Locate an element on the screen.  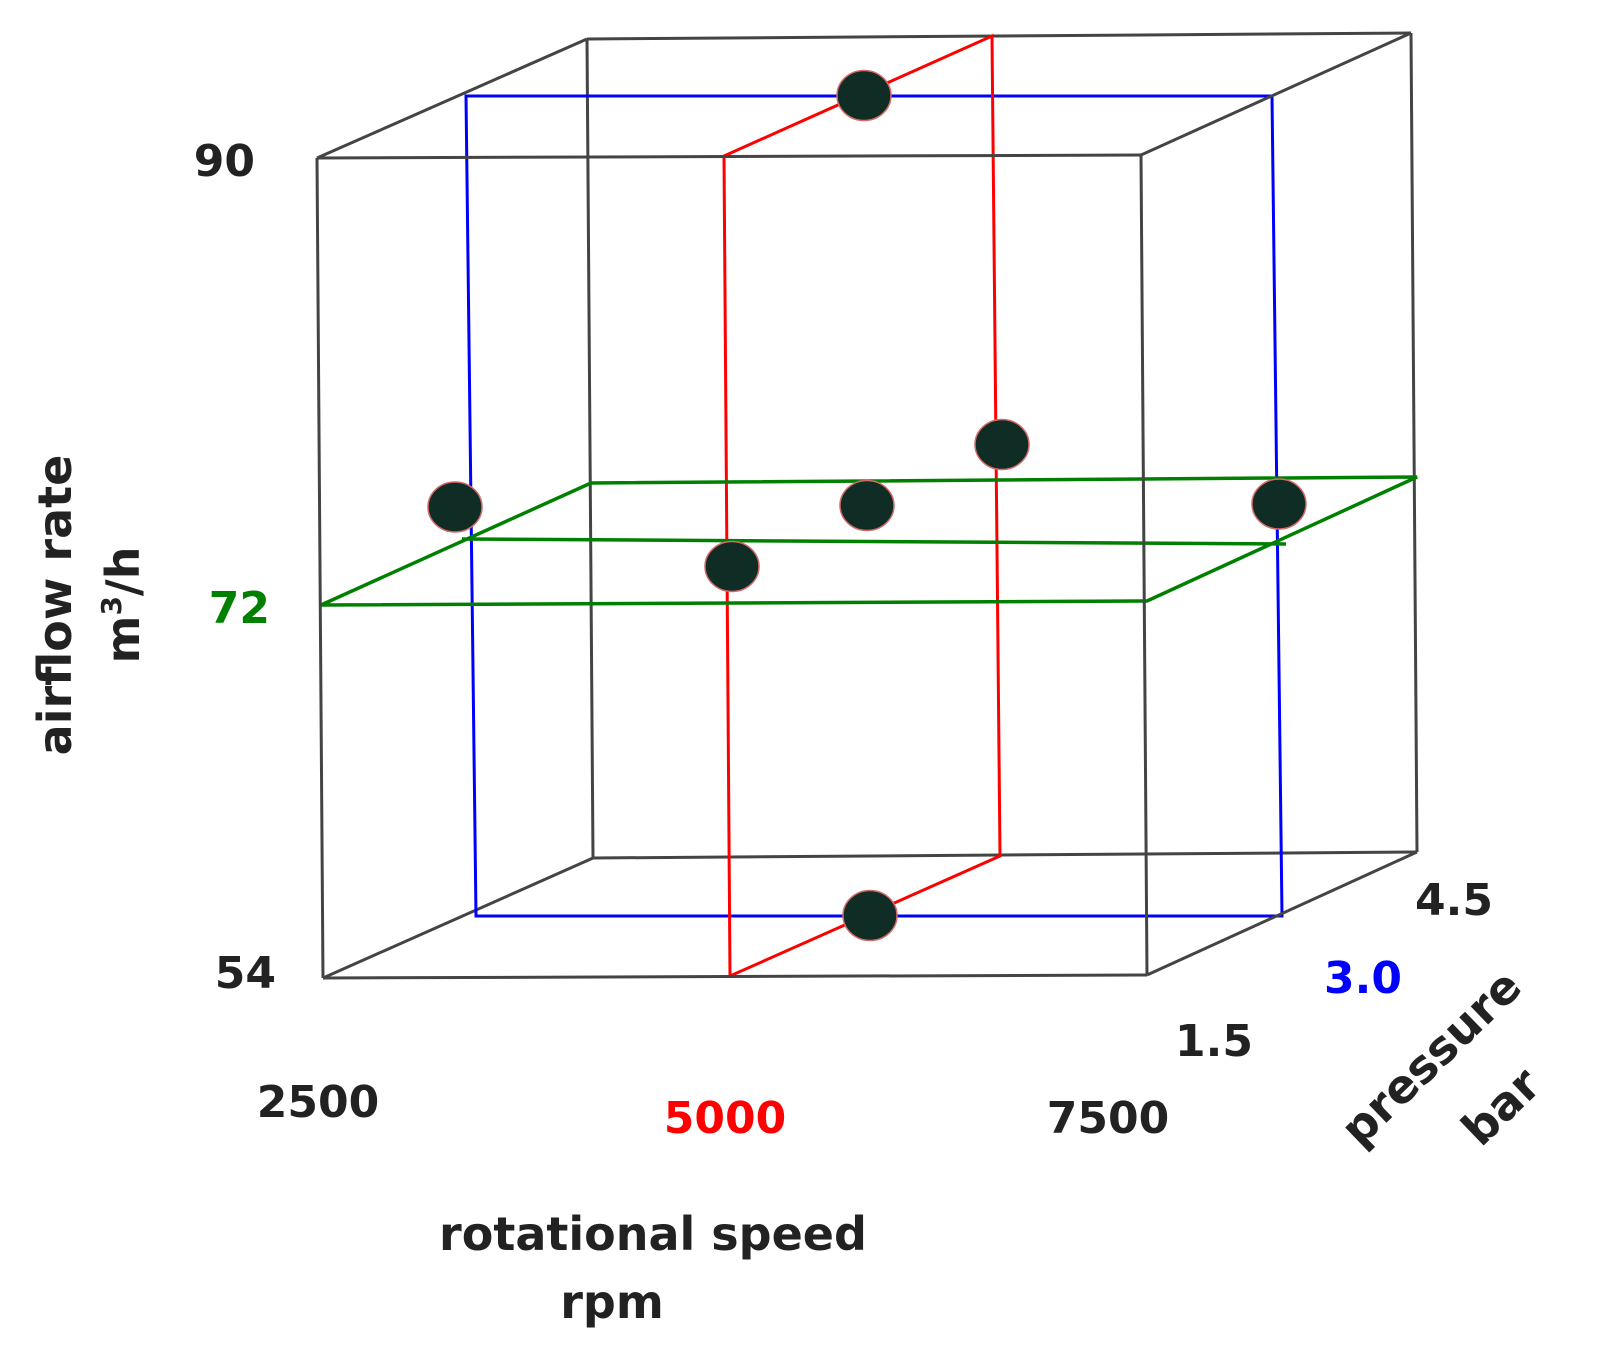
airflow-unit-base: m is located at coordinates (123, 640).